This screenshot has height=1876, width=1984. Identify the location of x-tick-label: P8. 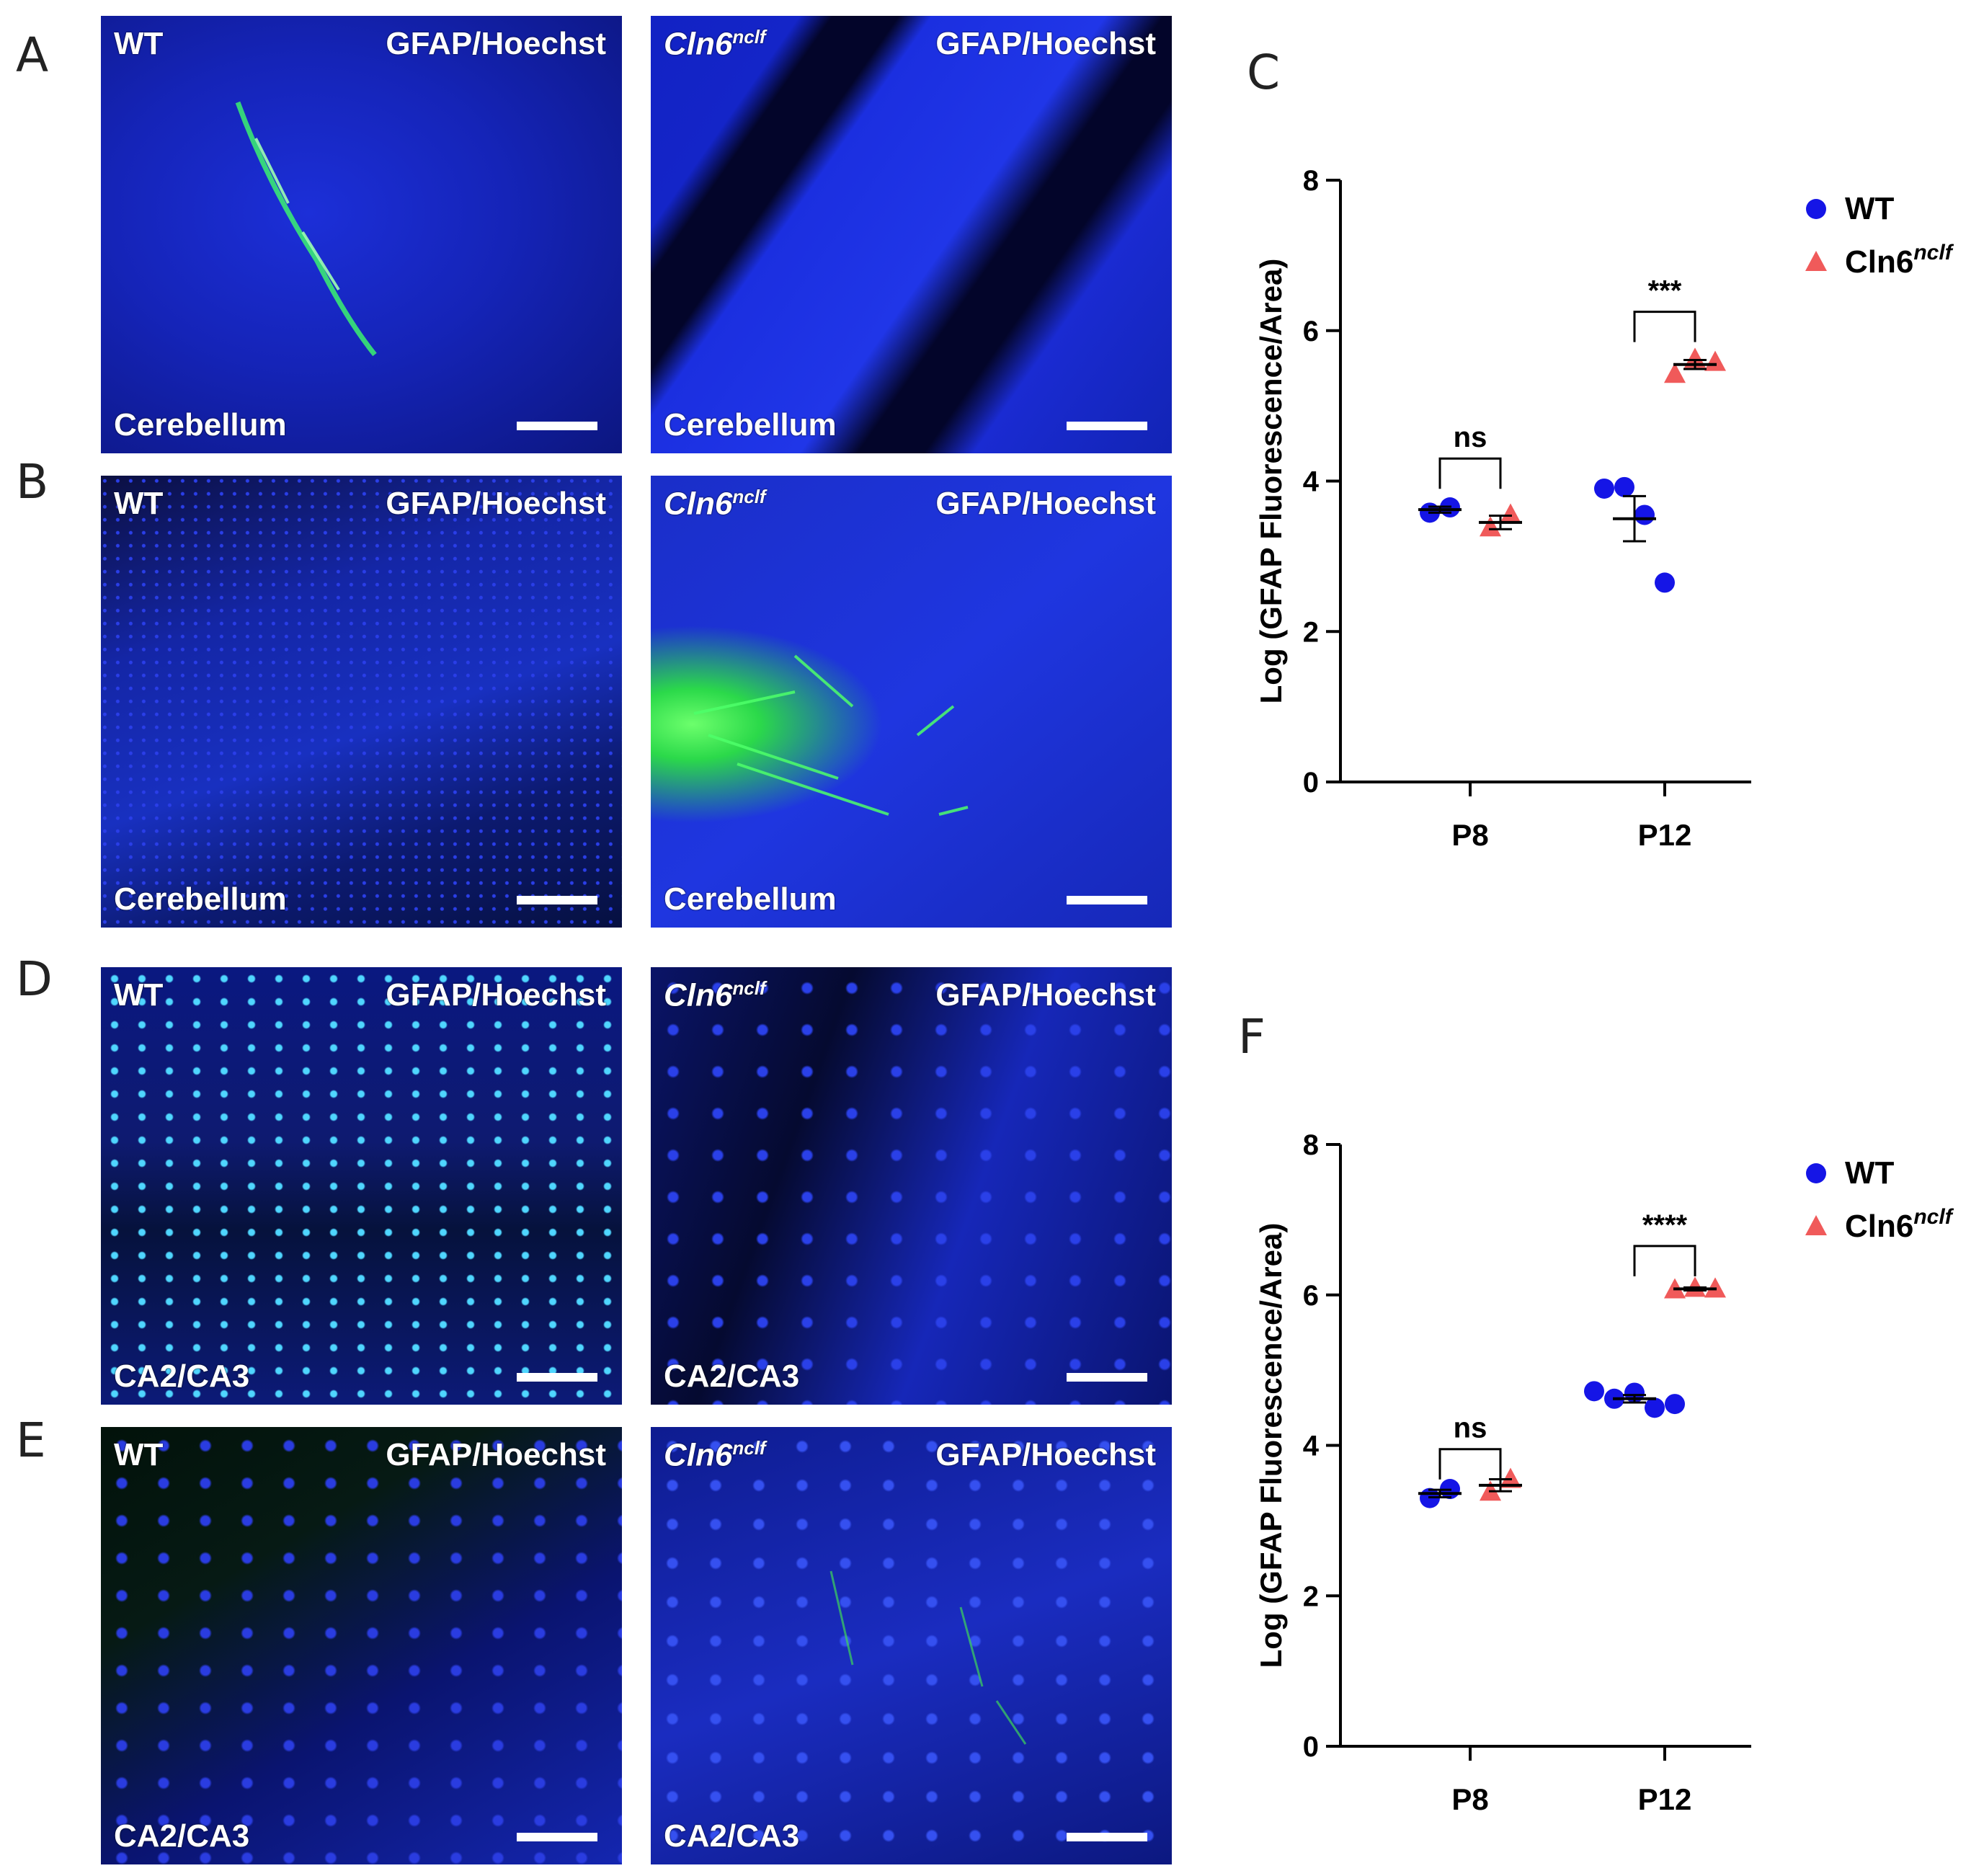
(1470, 835).